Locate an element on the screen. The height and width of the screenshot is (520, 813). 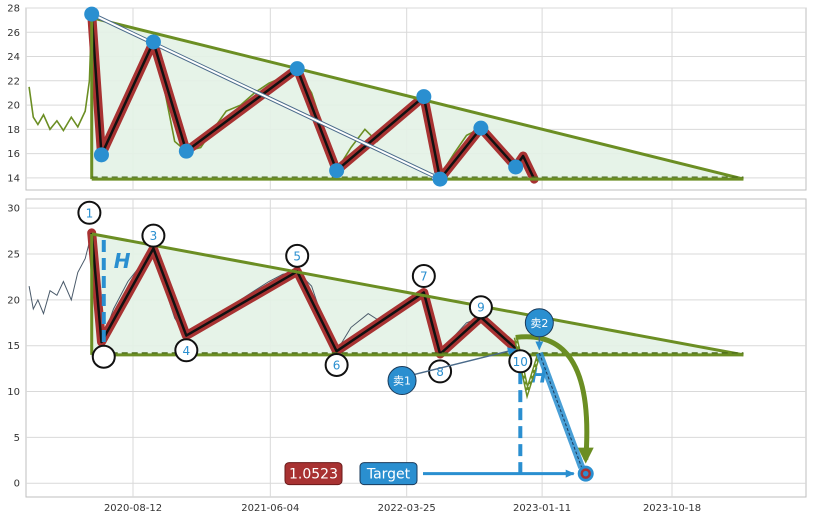
projection-path is located at coordinates (553, 401).